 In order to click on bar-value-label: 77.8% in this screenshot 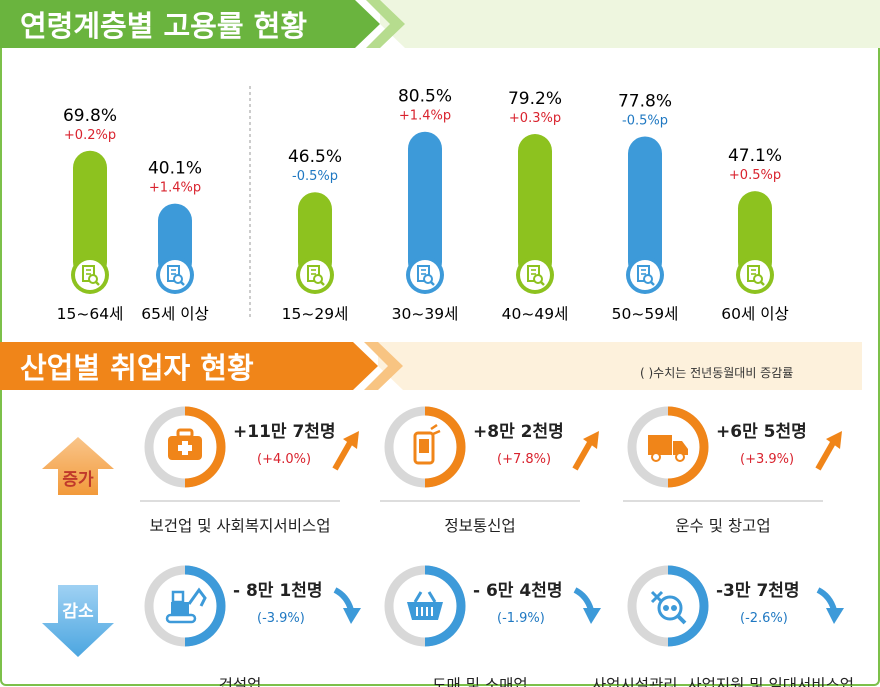, I will do `click(645, 102)`.